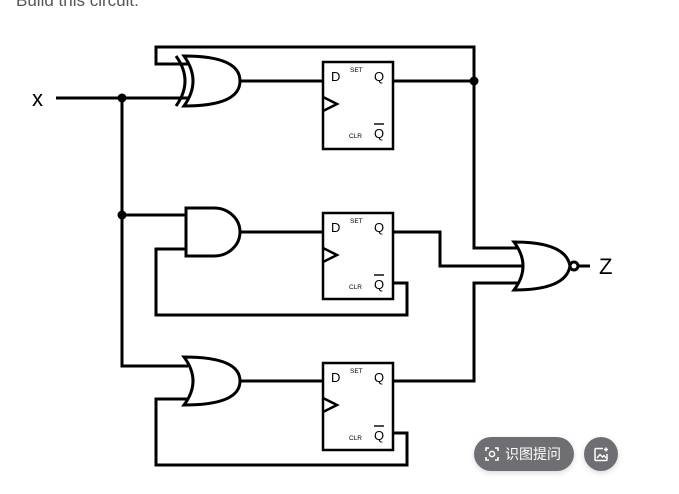 This screenshot has height=494, width=679. I want to click on problem-prompt: Build this circuit., so click(77, 5).